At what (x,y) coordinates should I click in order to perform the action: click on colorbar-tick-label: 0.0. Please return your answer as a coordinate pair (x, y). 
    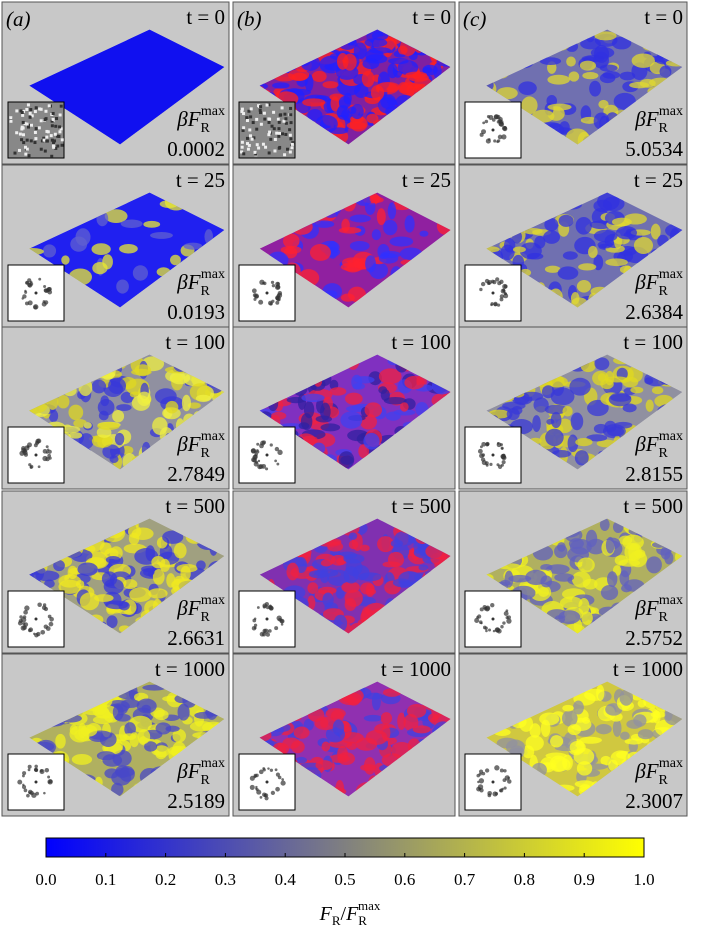
    Looking at the image, I should click on (45, 879).